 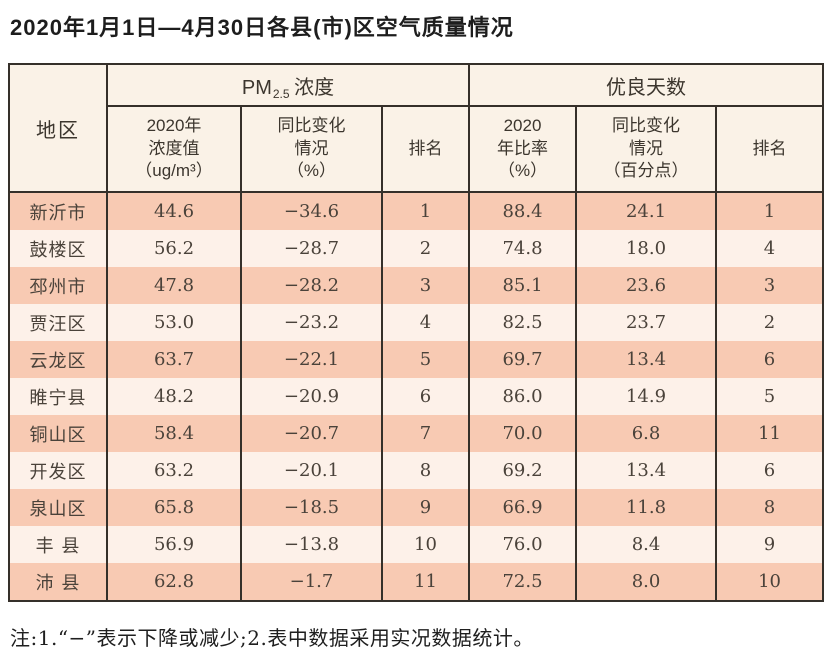 I want to click on days-rank-cell: 1, so click(x=770, y=211).